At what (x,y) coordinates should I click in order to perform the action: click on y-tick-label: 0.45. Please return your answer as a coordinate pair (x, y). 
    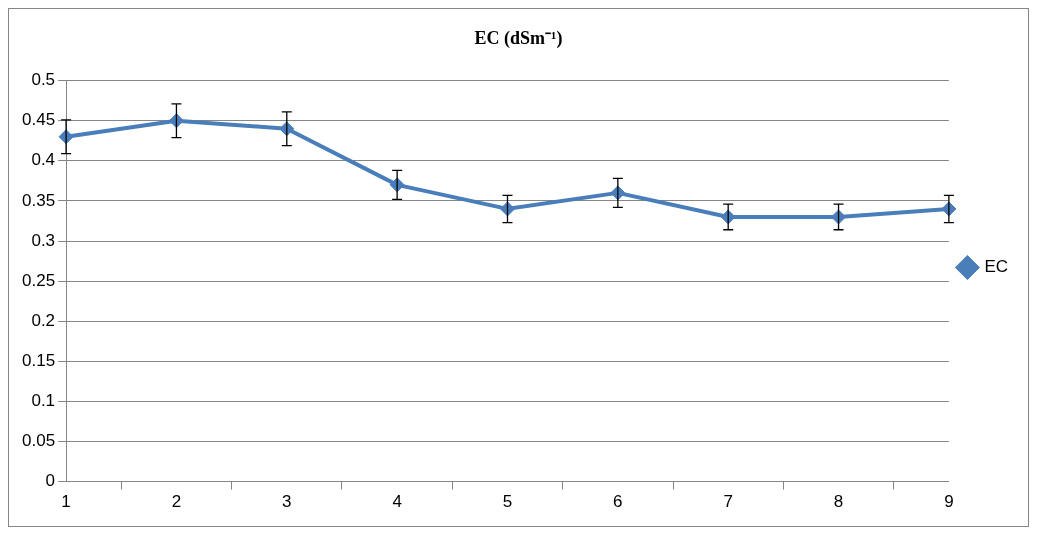
    Looking at the image, I should click on (38, 120).